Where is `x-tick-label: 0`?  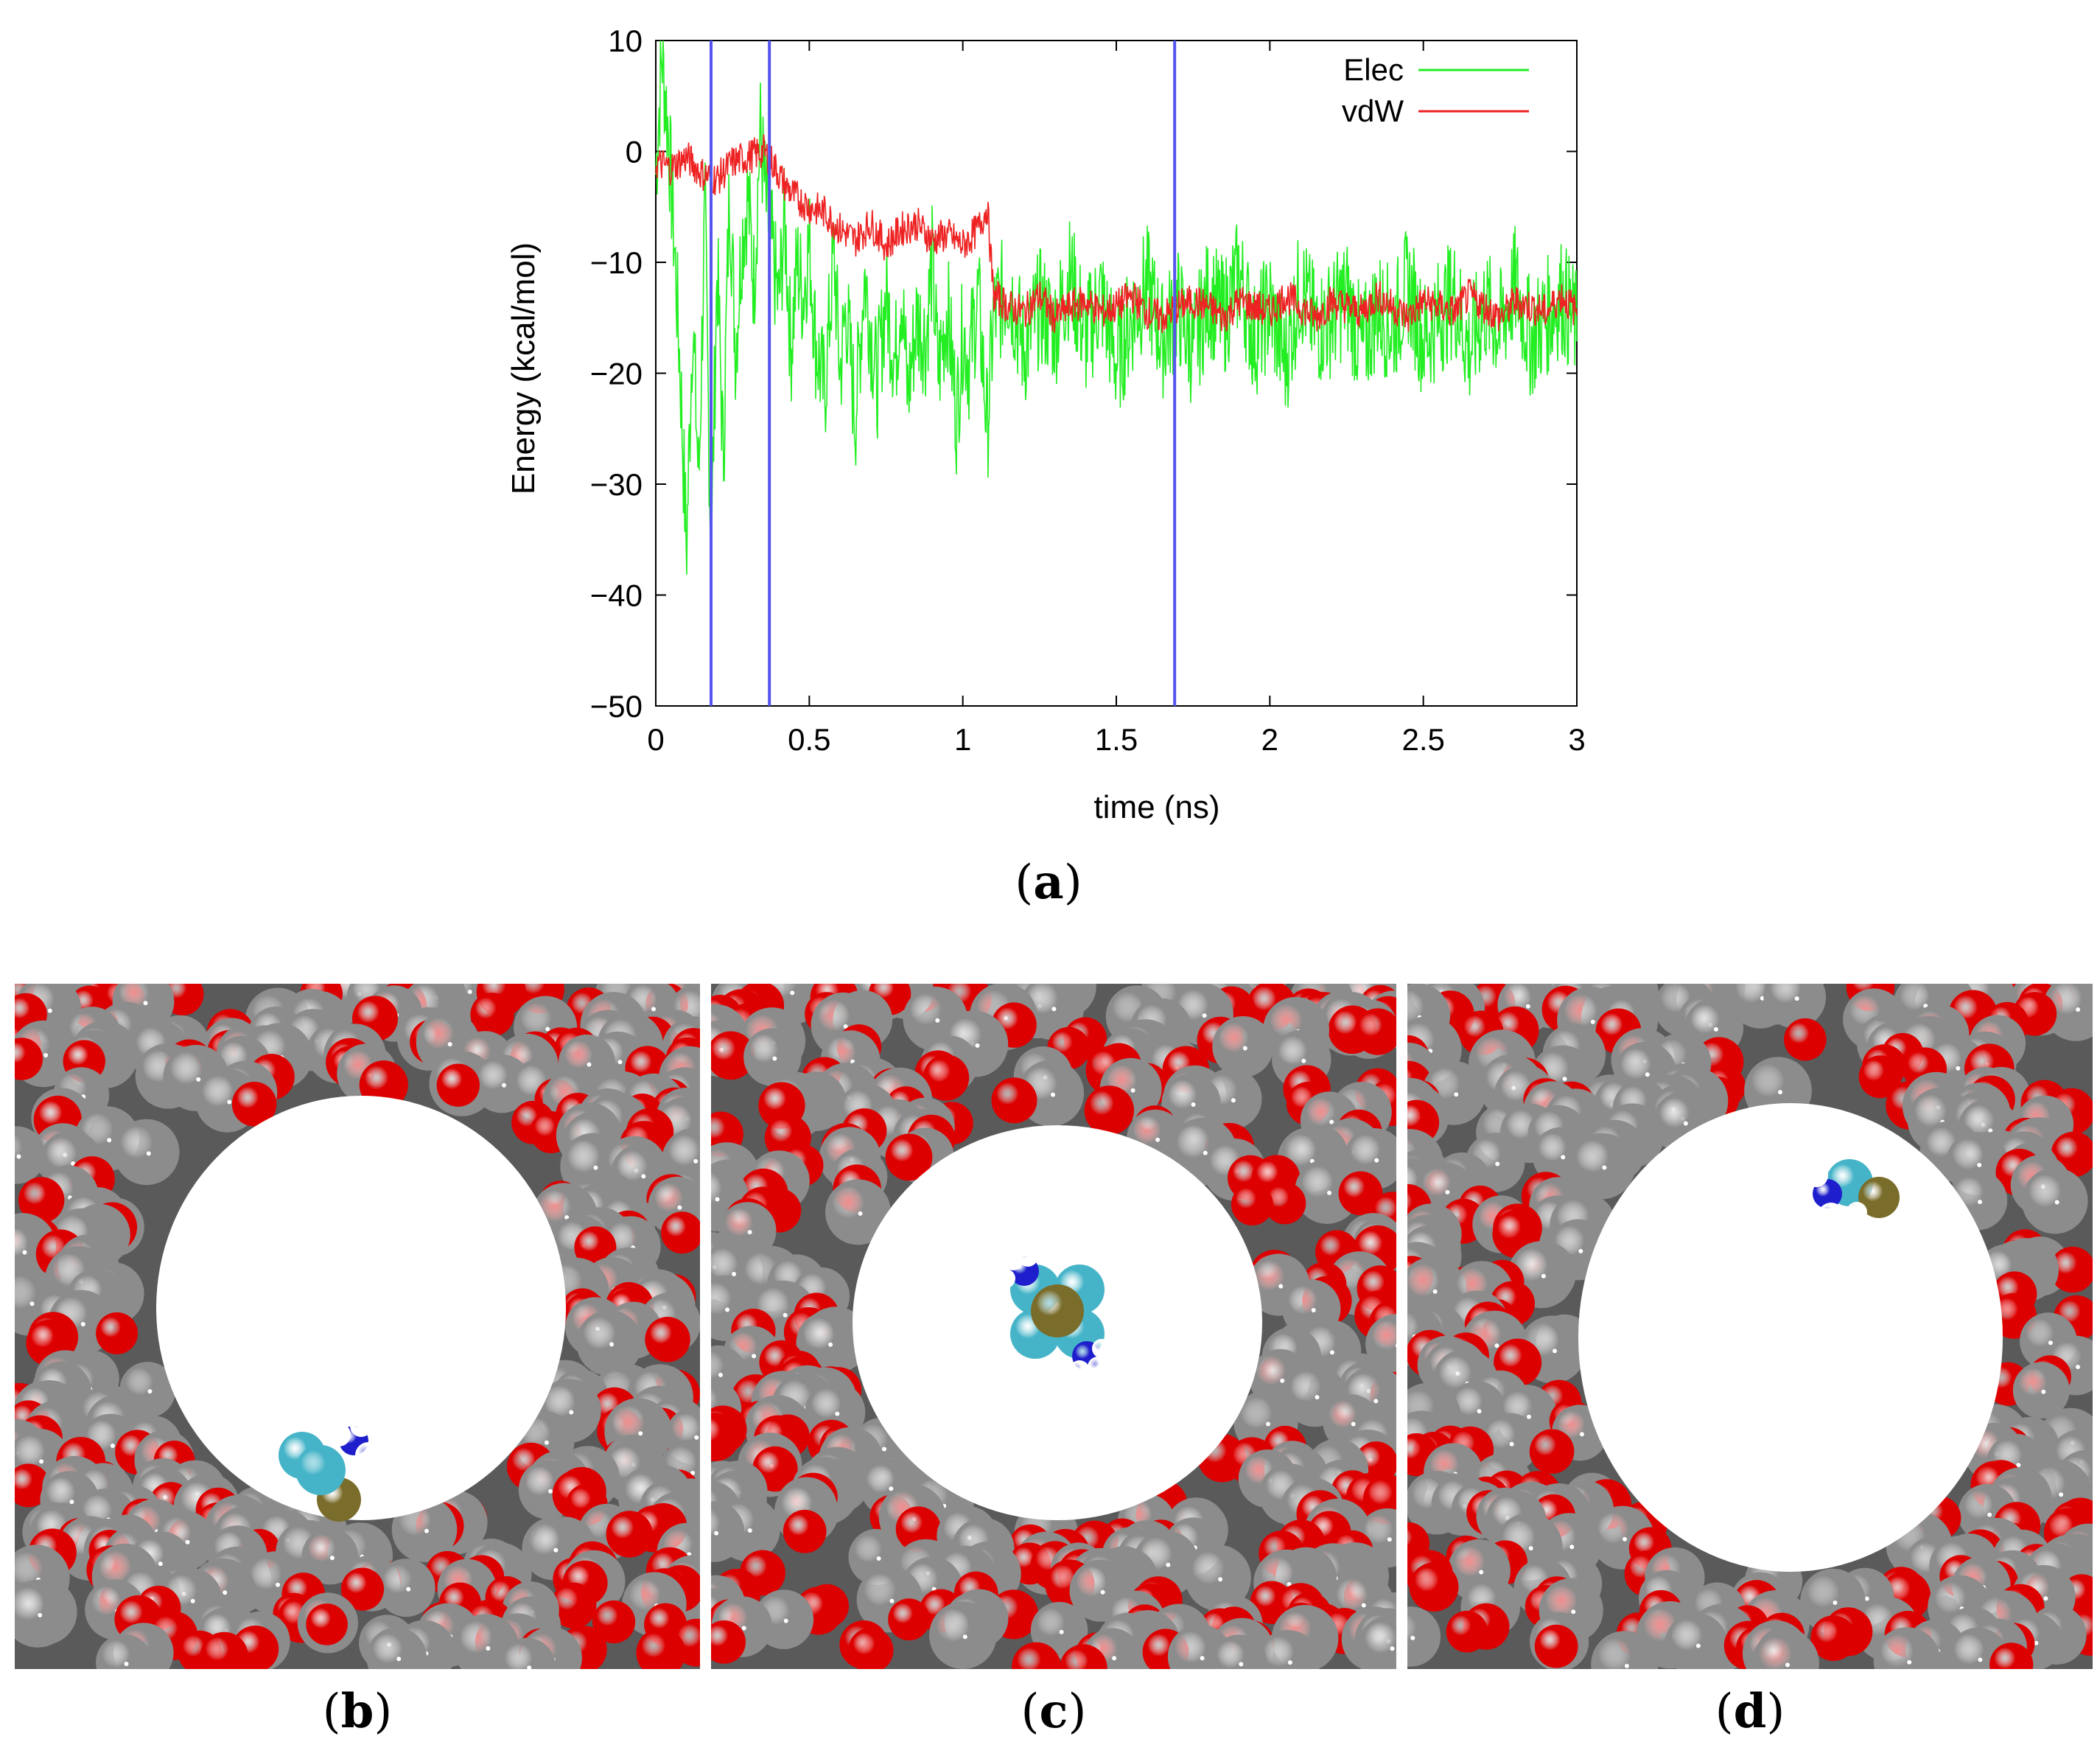
x-tick-label: 0 is located at coordinates (655, 739).